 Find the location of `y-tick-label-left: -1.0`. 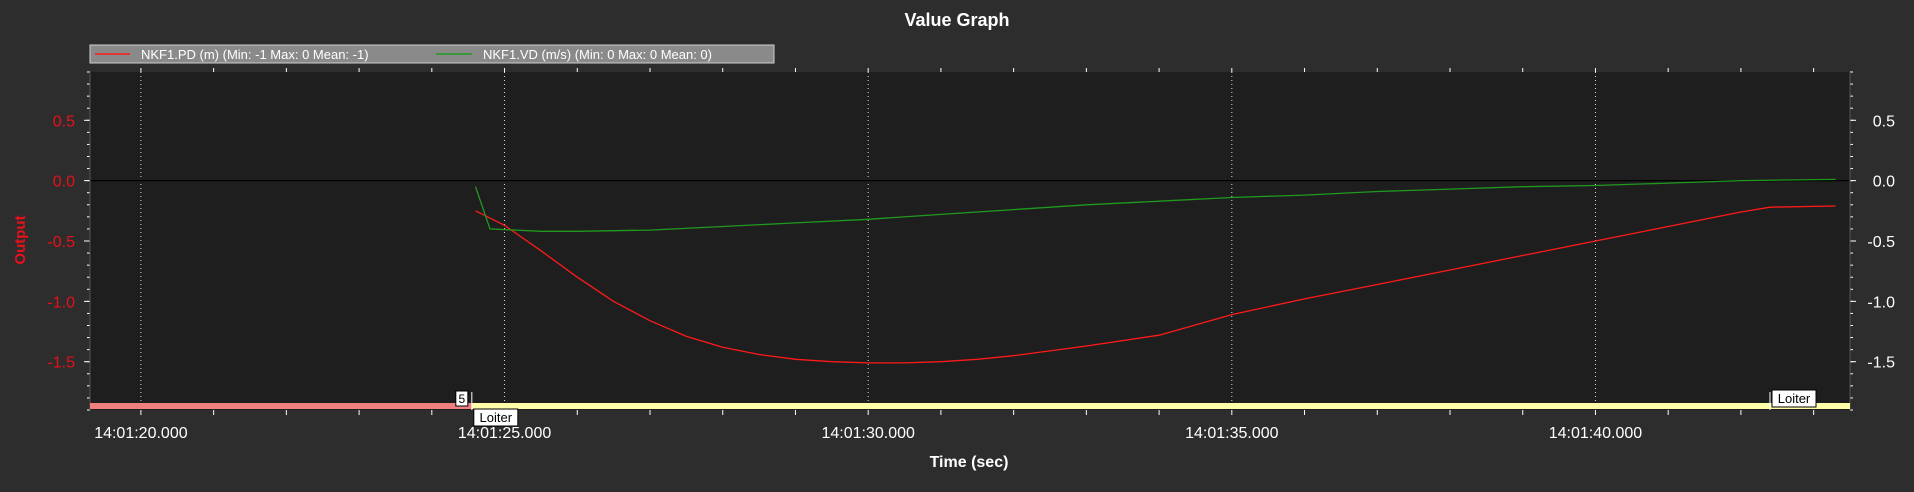

y-tick-label-left: -1.0 is located at coordinates (61, 302).